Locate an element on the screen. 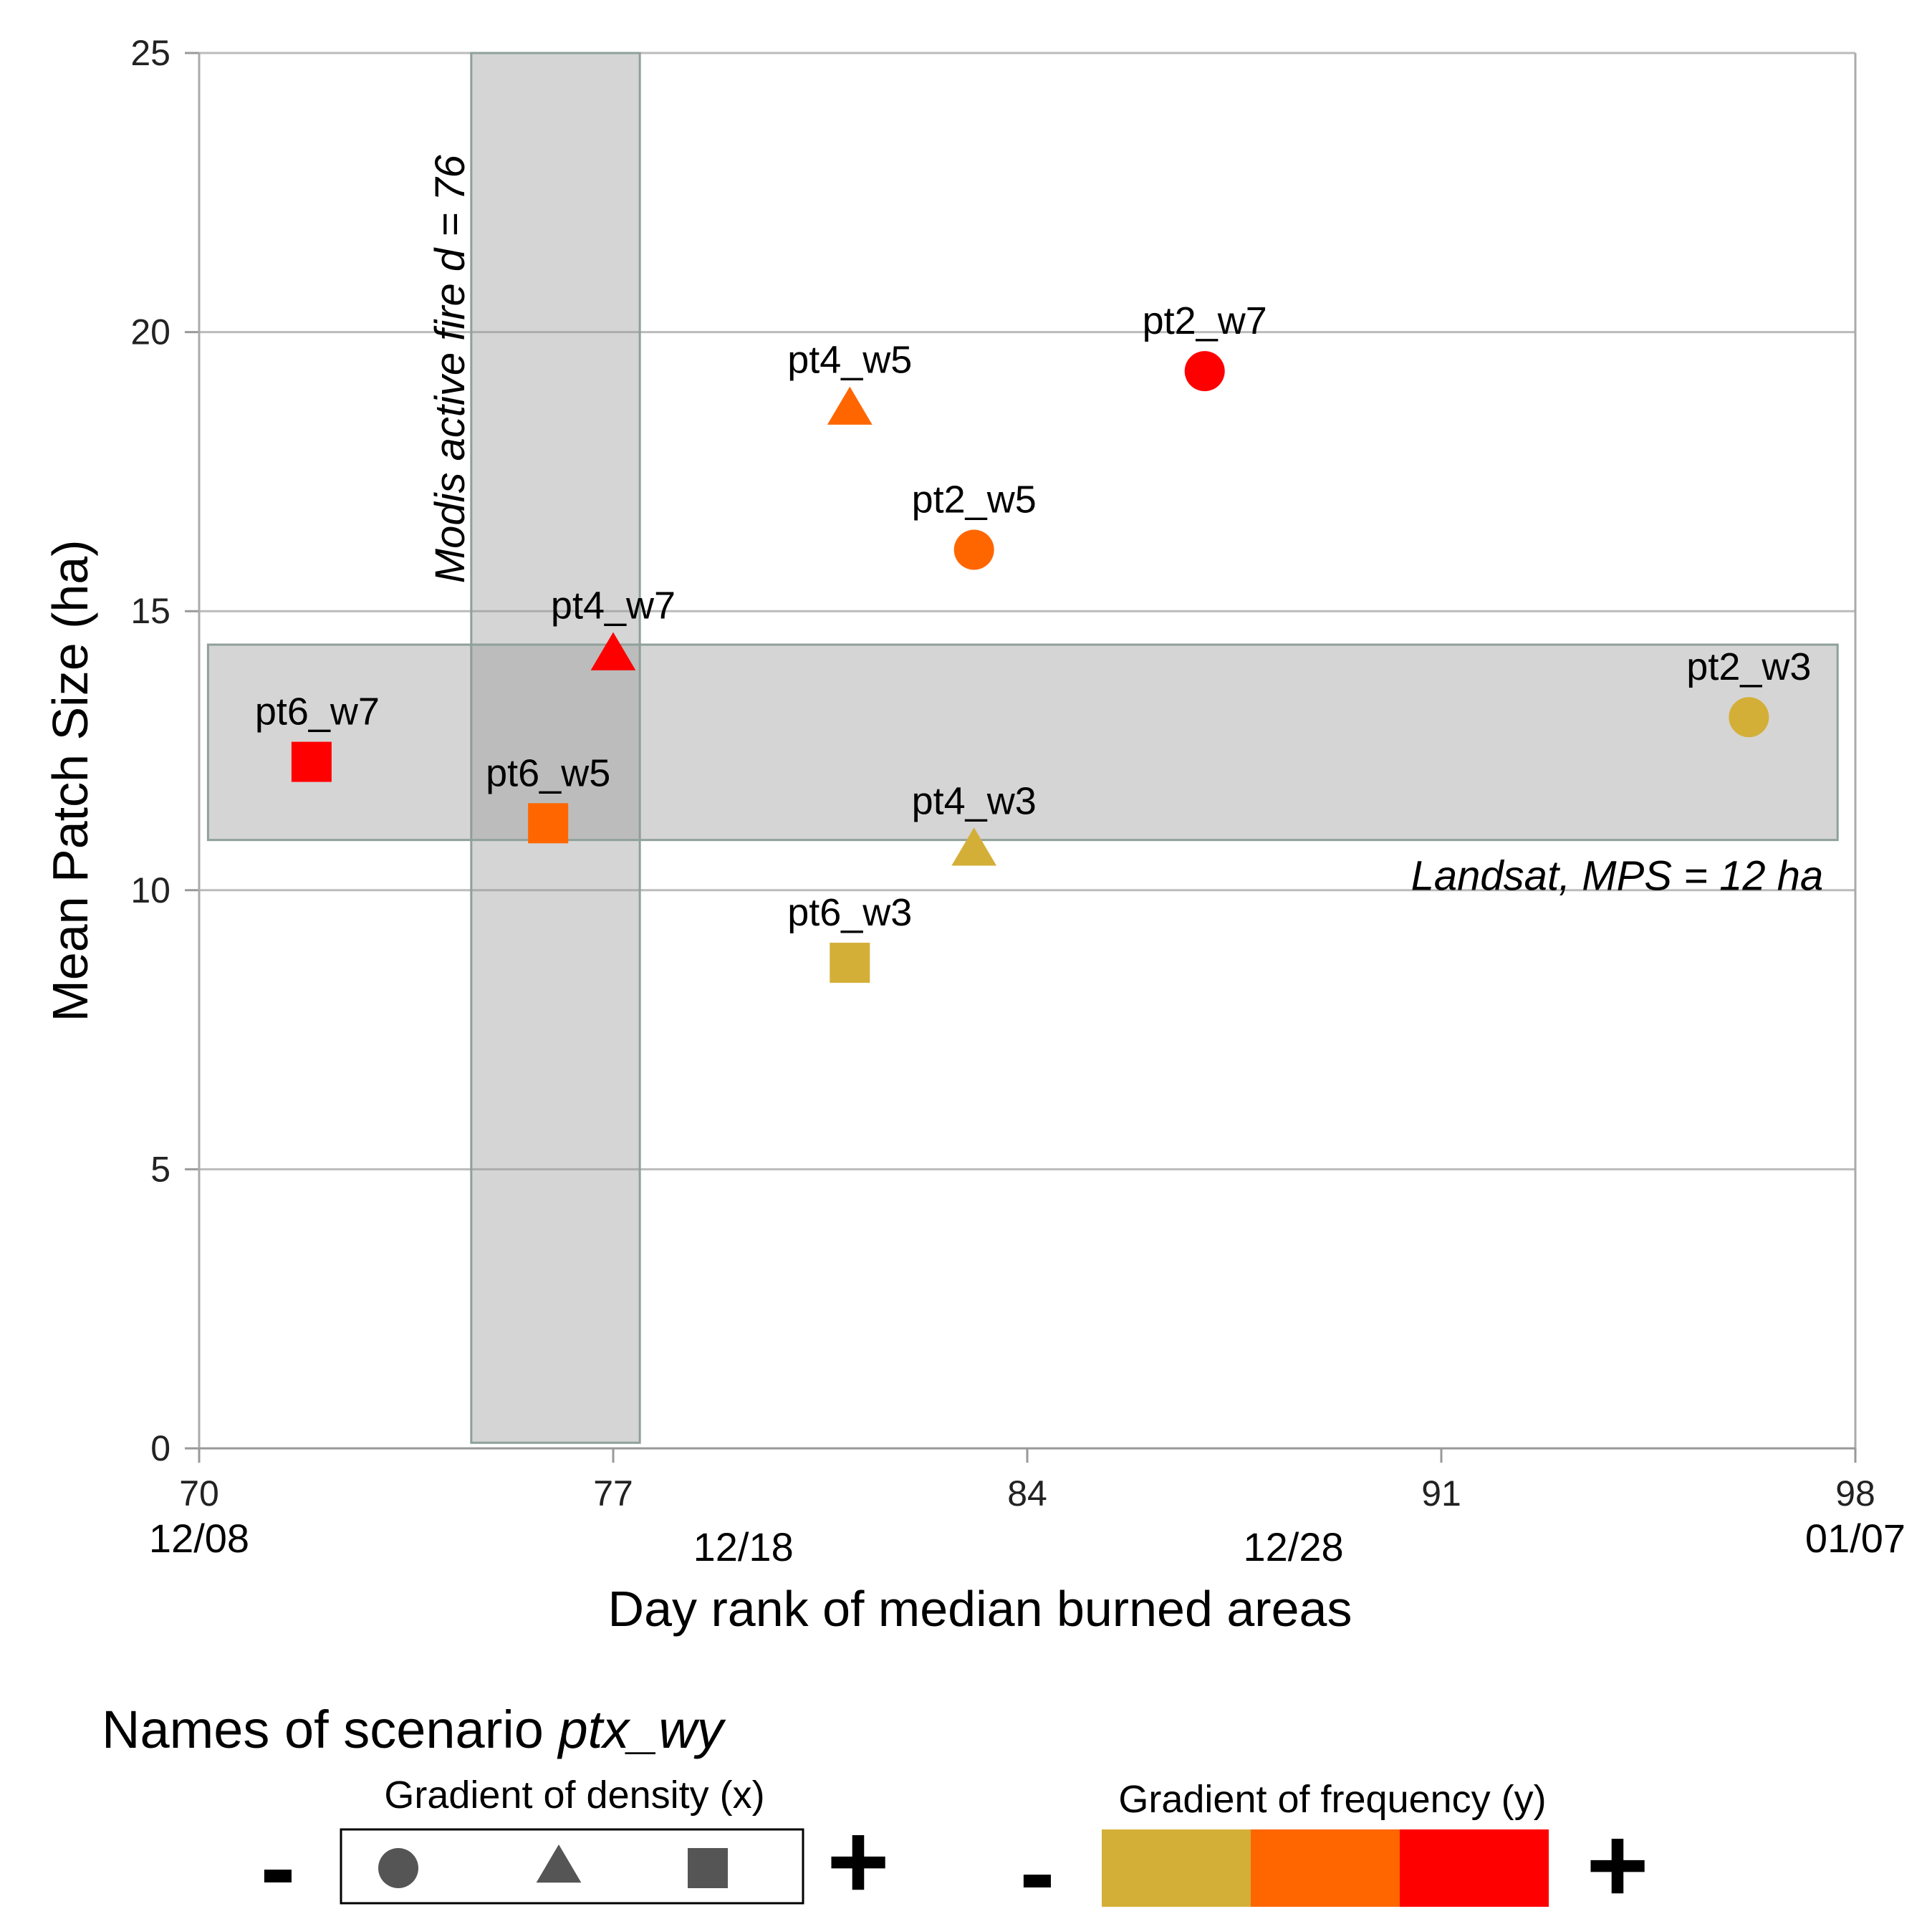  legend-title: Names of scenario ptx_wy is located at coordinates (414, 1729).